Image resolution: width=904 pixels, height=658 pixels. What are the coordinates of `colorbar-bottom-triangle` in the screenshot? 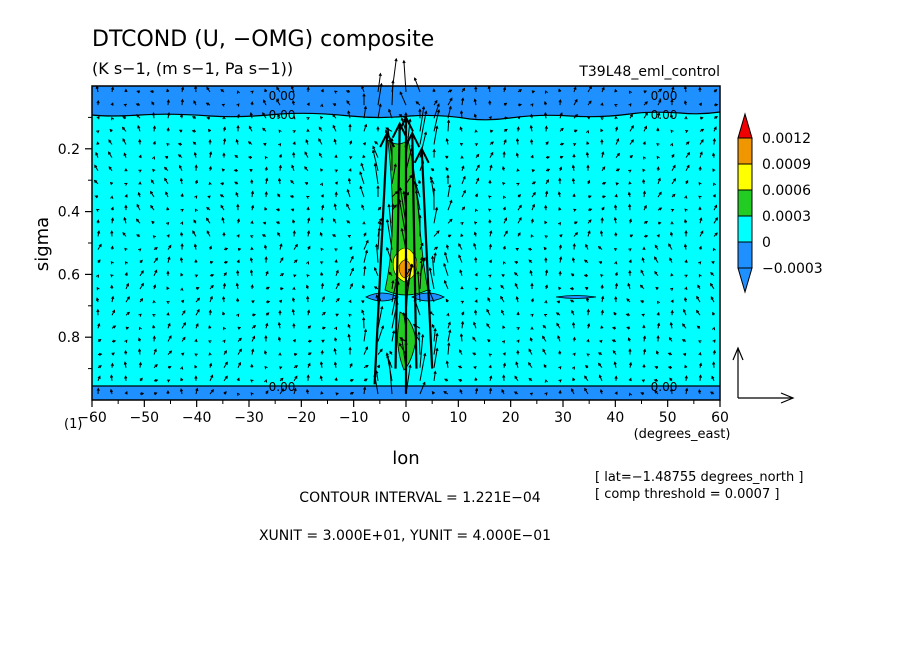 It's located at (745, 280).